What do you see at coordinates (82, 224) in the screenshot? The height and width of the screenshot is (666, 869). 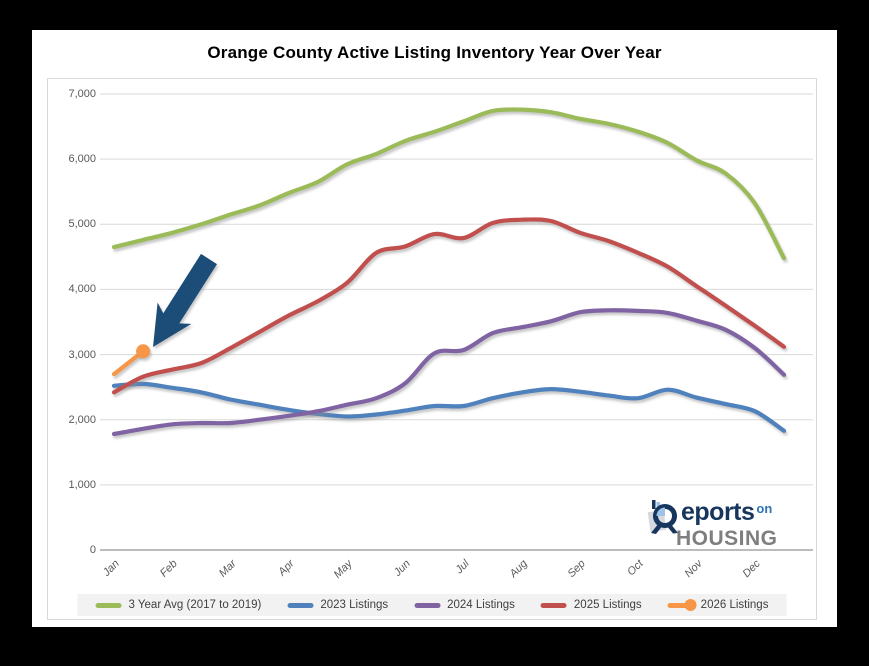 I see `y-axis-label: 5,000` at bounding box center [82, 224].